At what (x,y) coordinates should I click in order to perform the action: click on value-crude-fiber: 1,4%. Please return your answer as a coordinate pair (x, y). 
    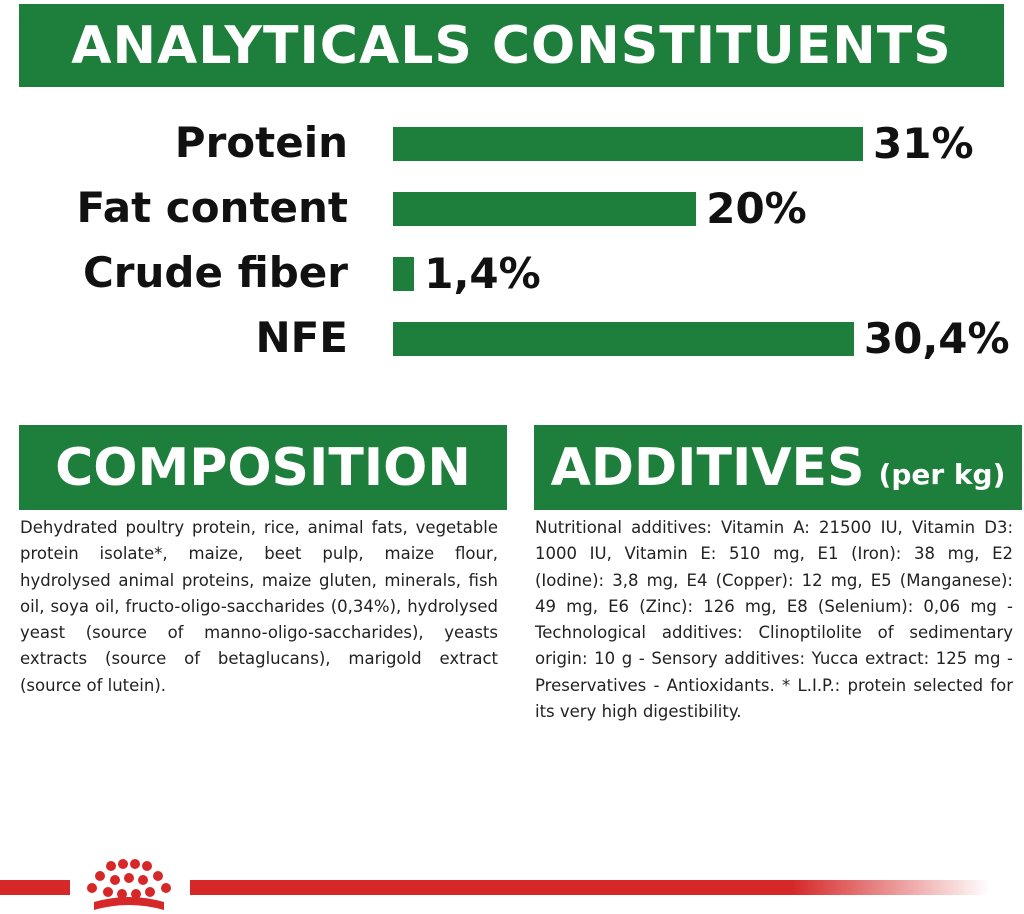
    Looking at the image, I should click on (482, 273).